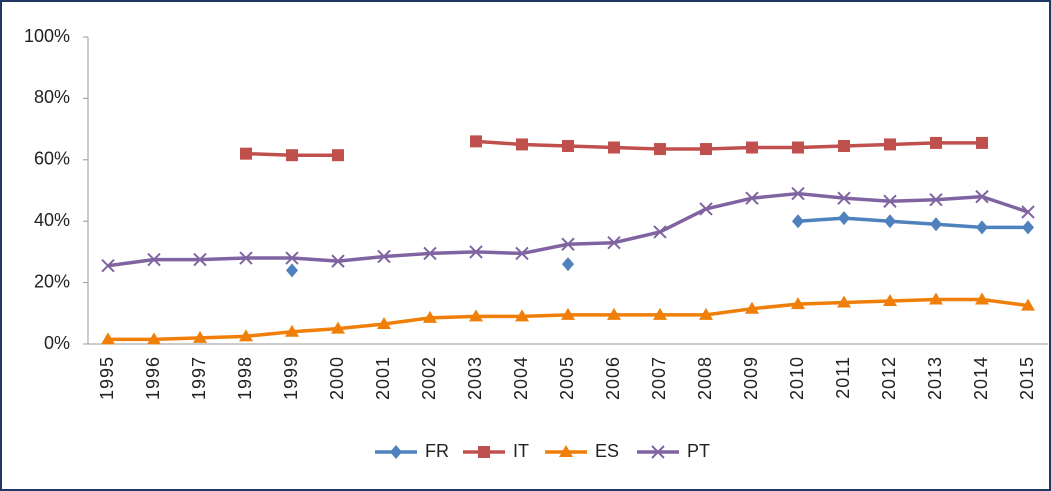 The image size is (1051, 491). Describe the element at coordinates (52, 220) in the screenshot. I see `y-tick-label: 40%` at that location.